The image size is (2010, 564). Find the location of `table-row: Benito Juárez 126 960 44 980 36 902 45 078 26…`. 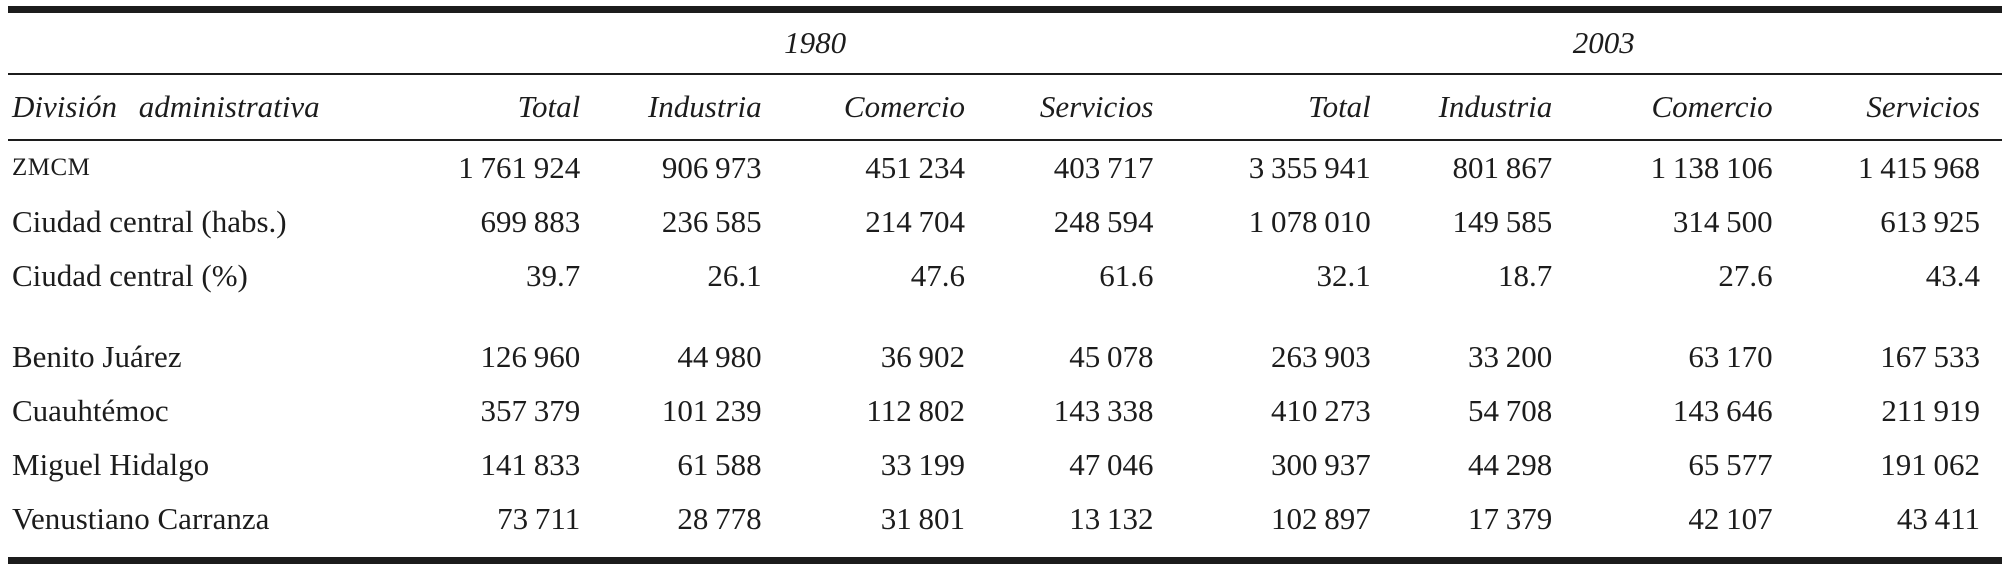

table-row: Benito Juárez 126 960 44 980 36 902 45 078 26… is located at coordinates (1005, 343).